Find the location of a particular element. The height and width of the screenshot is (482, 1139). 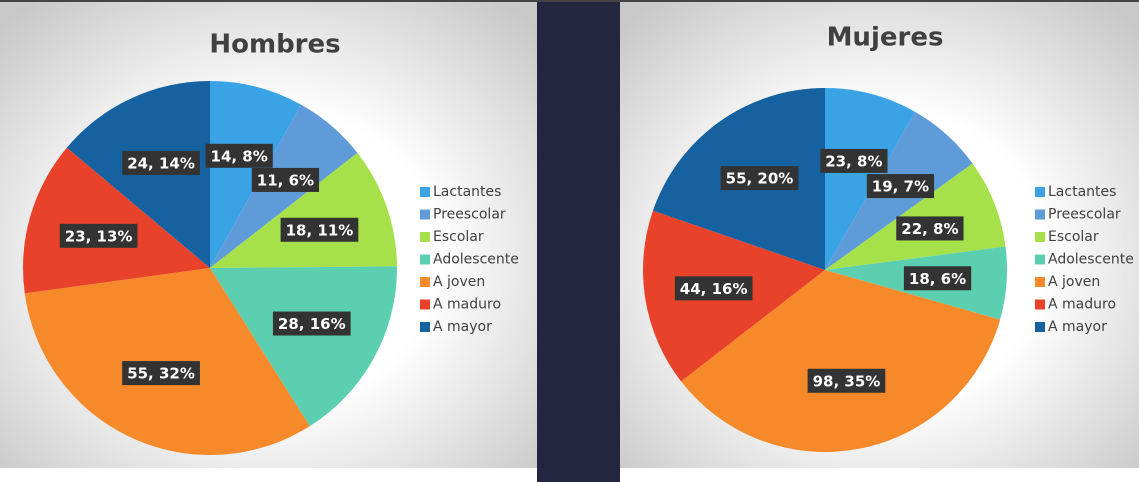

data-label: 19, 7% is located at coordinates (900, 187).